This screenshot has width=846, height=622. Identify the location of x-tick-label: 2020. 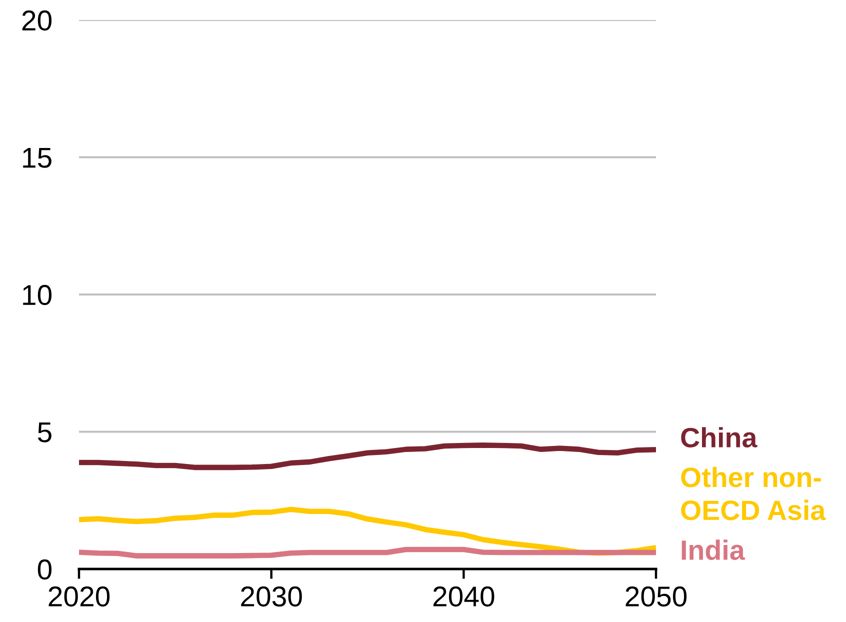
(79, 596).